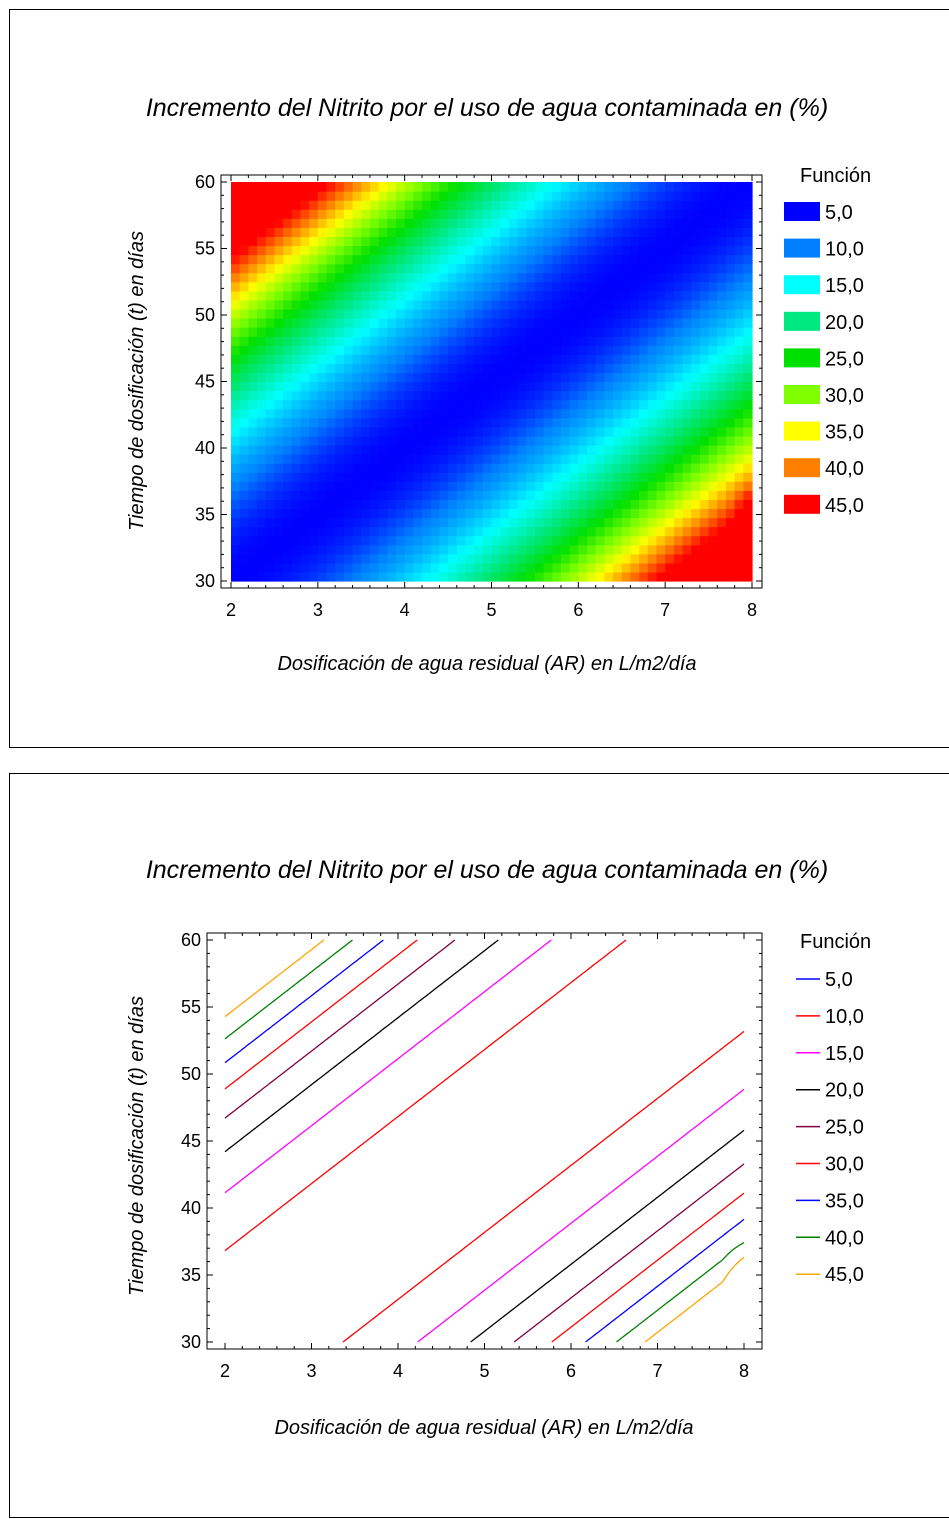 The image size is (949, 1519). Describe the element at coordinates (205, 182) in the screenshot. I see `y-tick-label: 60` at that location.